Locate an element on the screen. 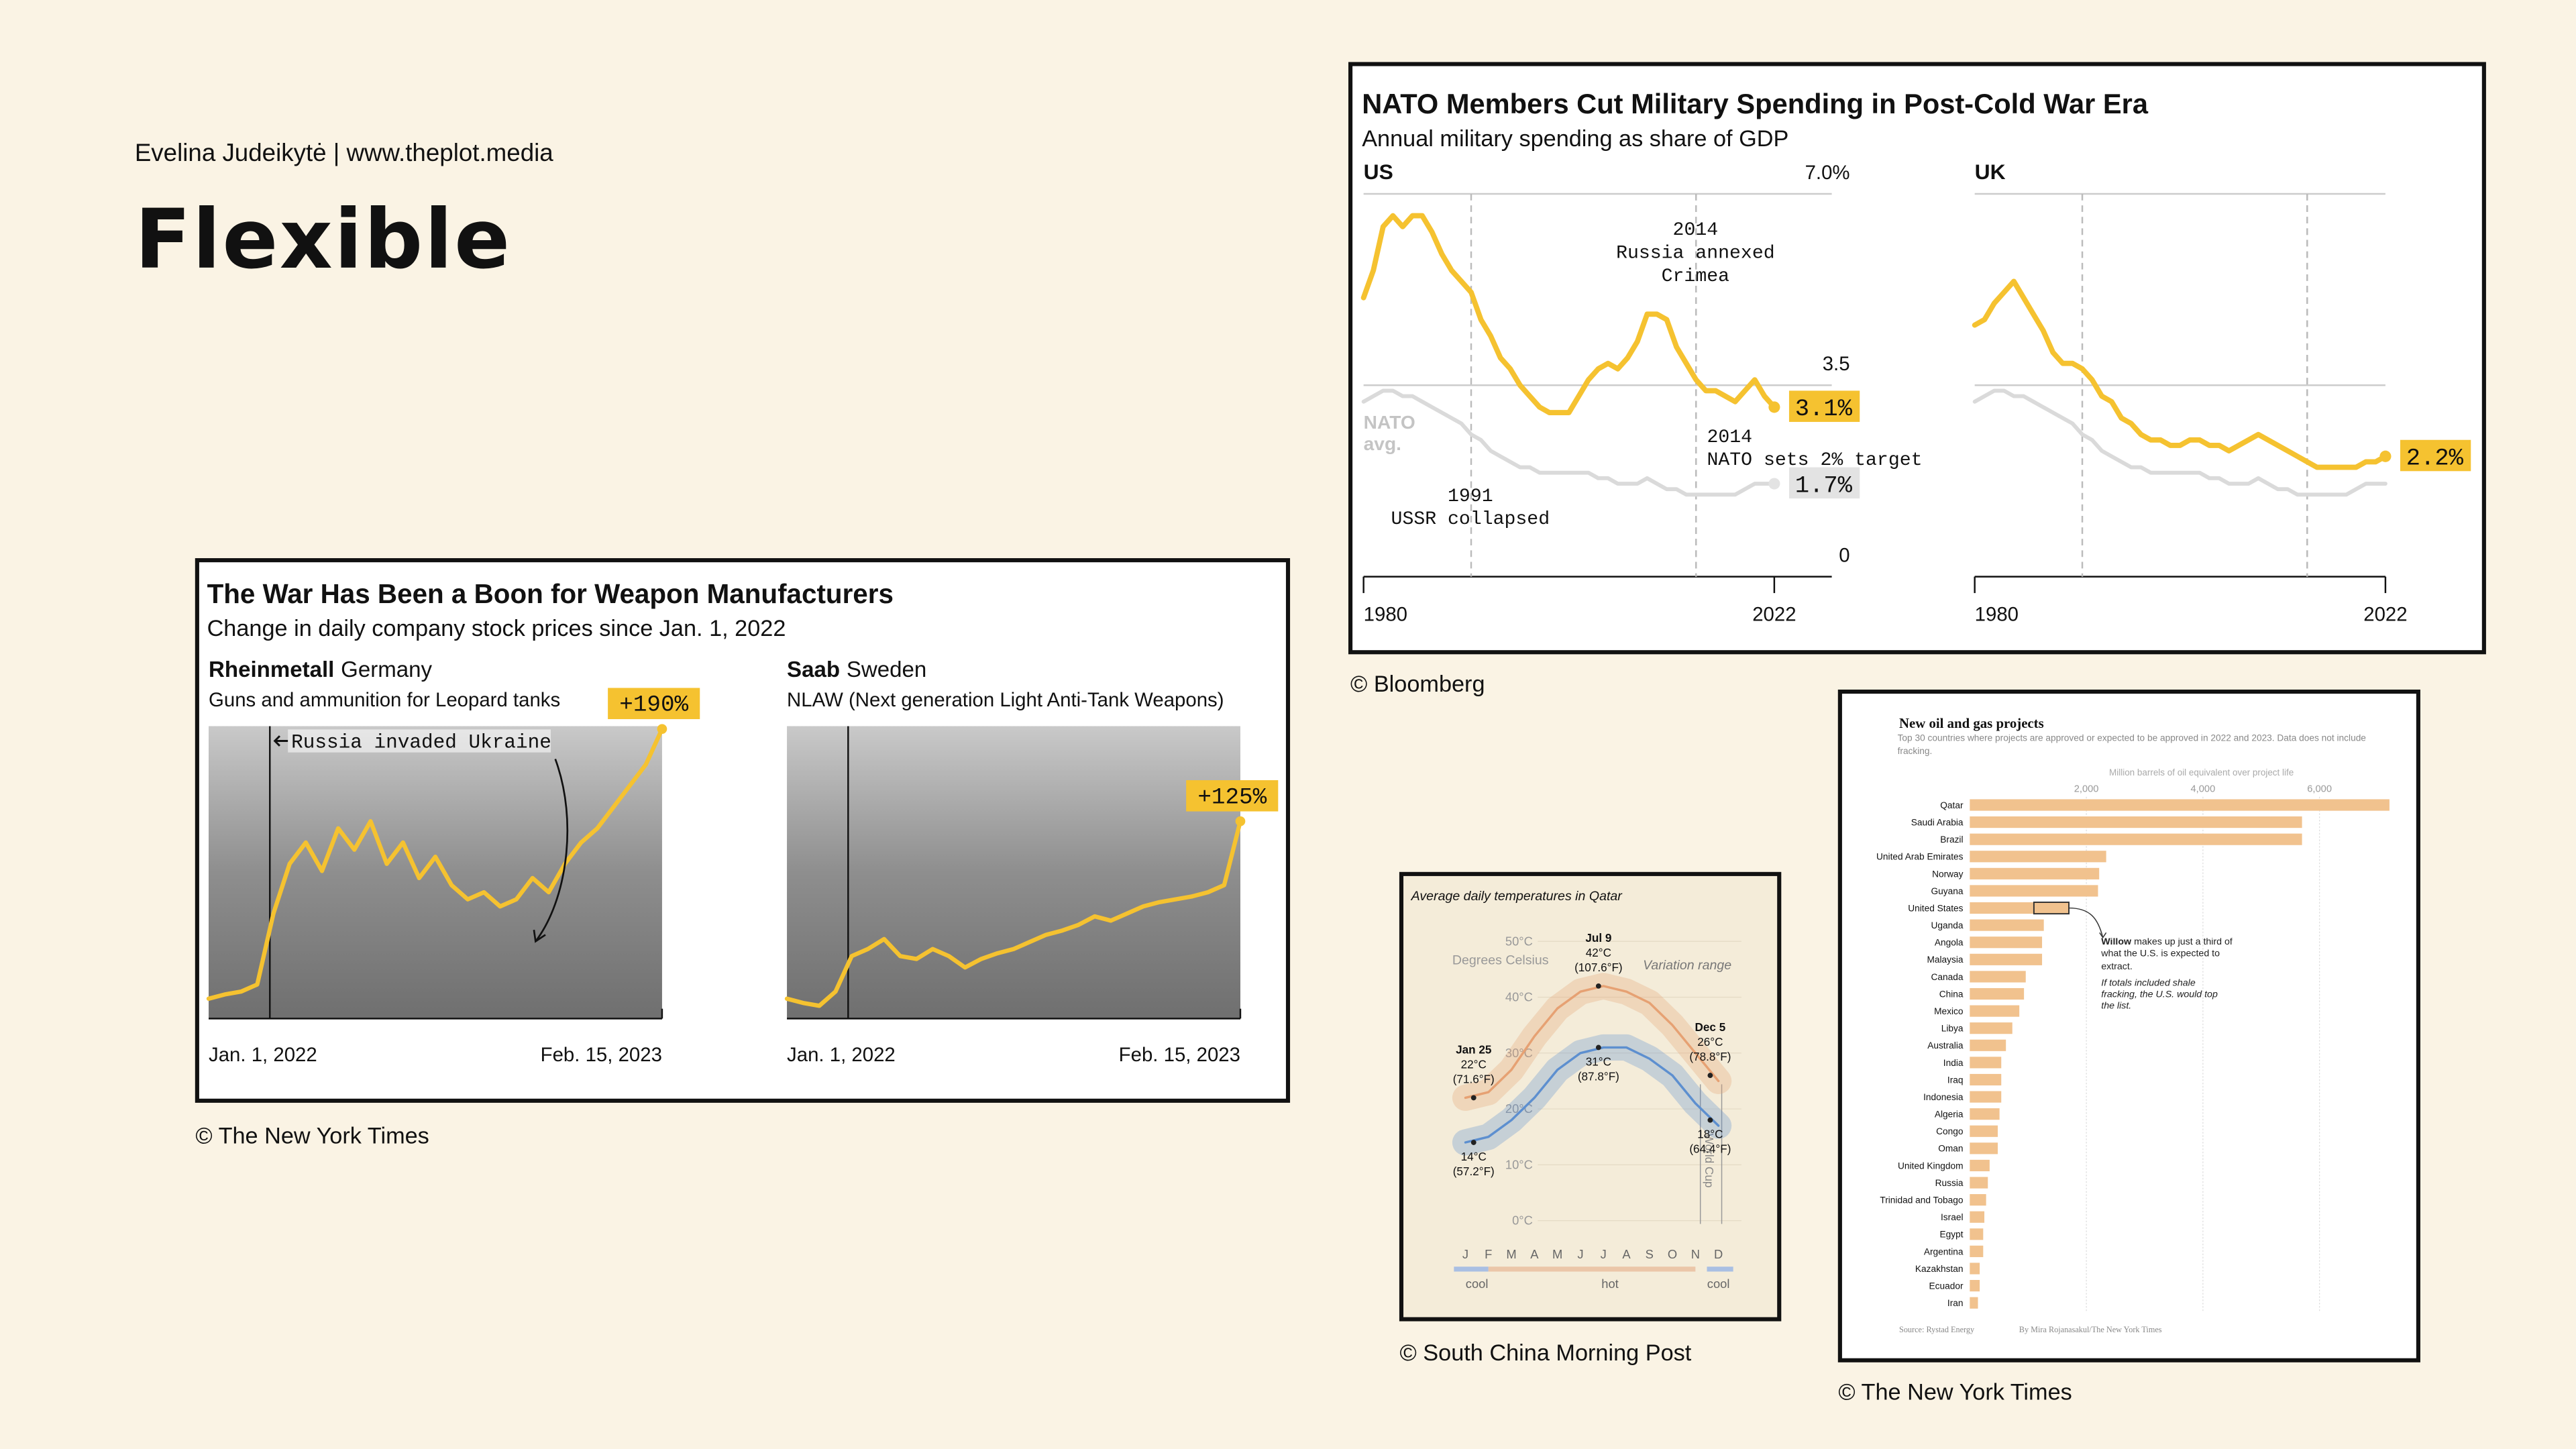 The width and height of the screenshot is (2576, 1449). credit: © South China Morning Post is located at coordinates (1546, 1353).